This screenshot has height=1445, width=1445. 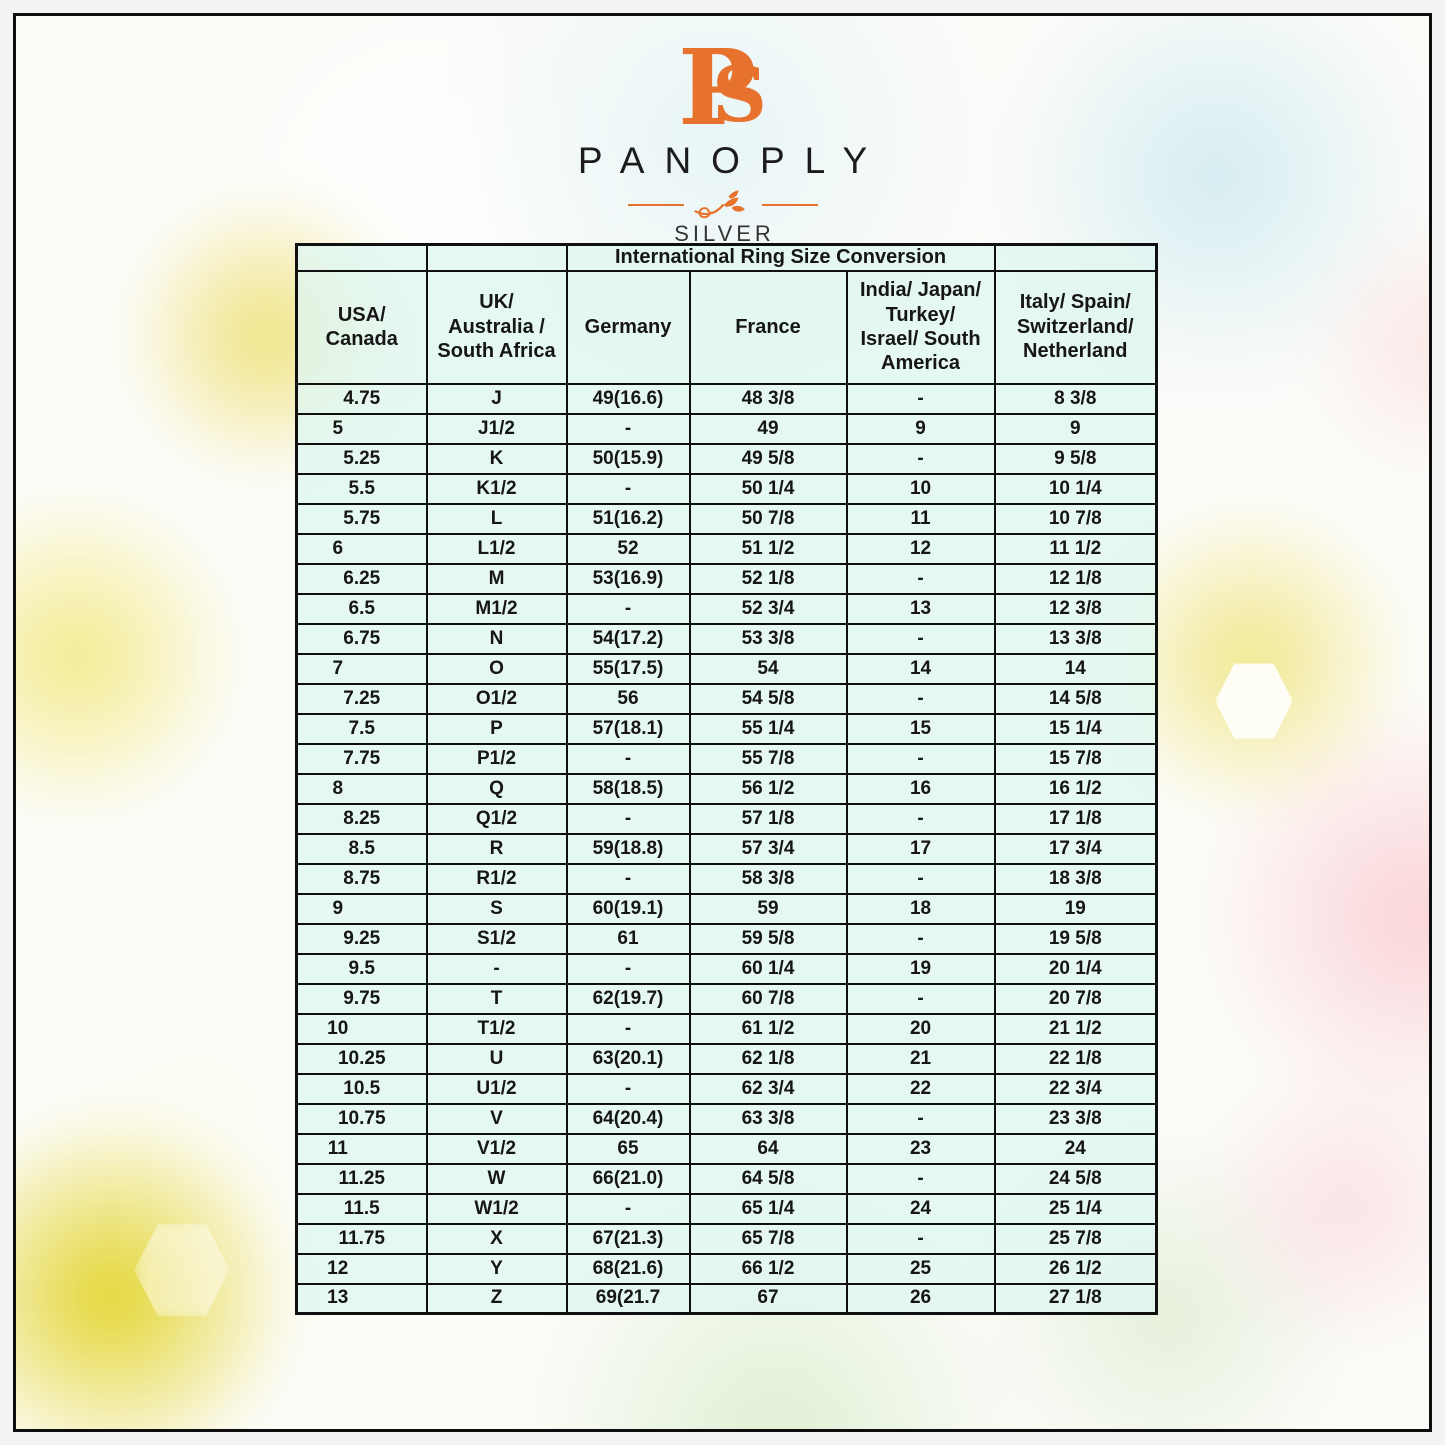 I want to click on table-row: 6 L1/2 52 51 1/2 12 11 1/2, so click(x=726, y=548).